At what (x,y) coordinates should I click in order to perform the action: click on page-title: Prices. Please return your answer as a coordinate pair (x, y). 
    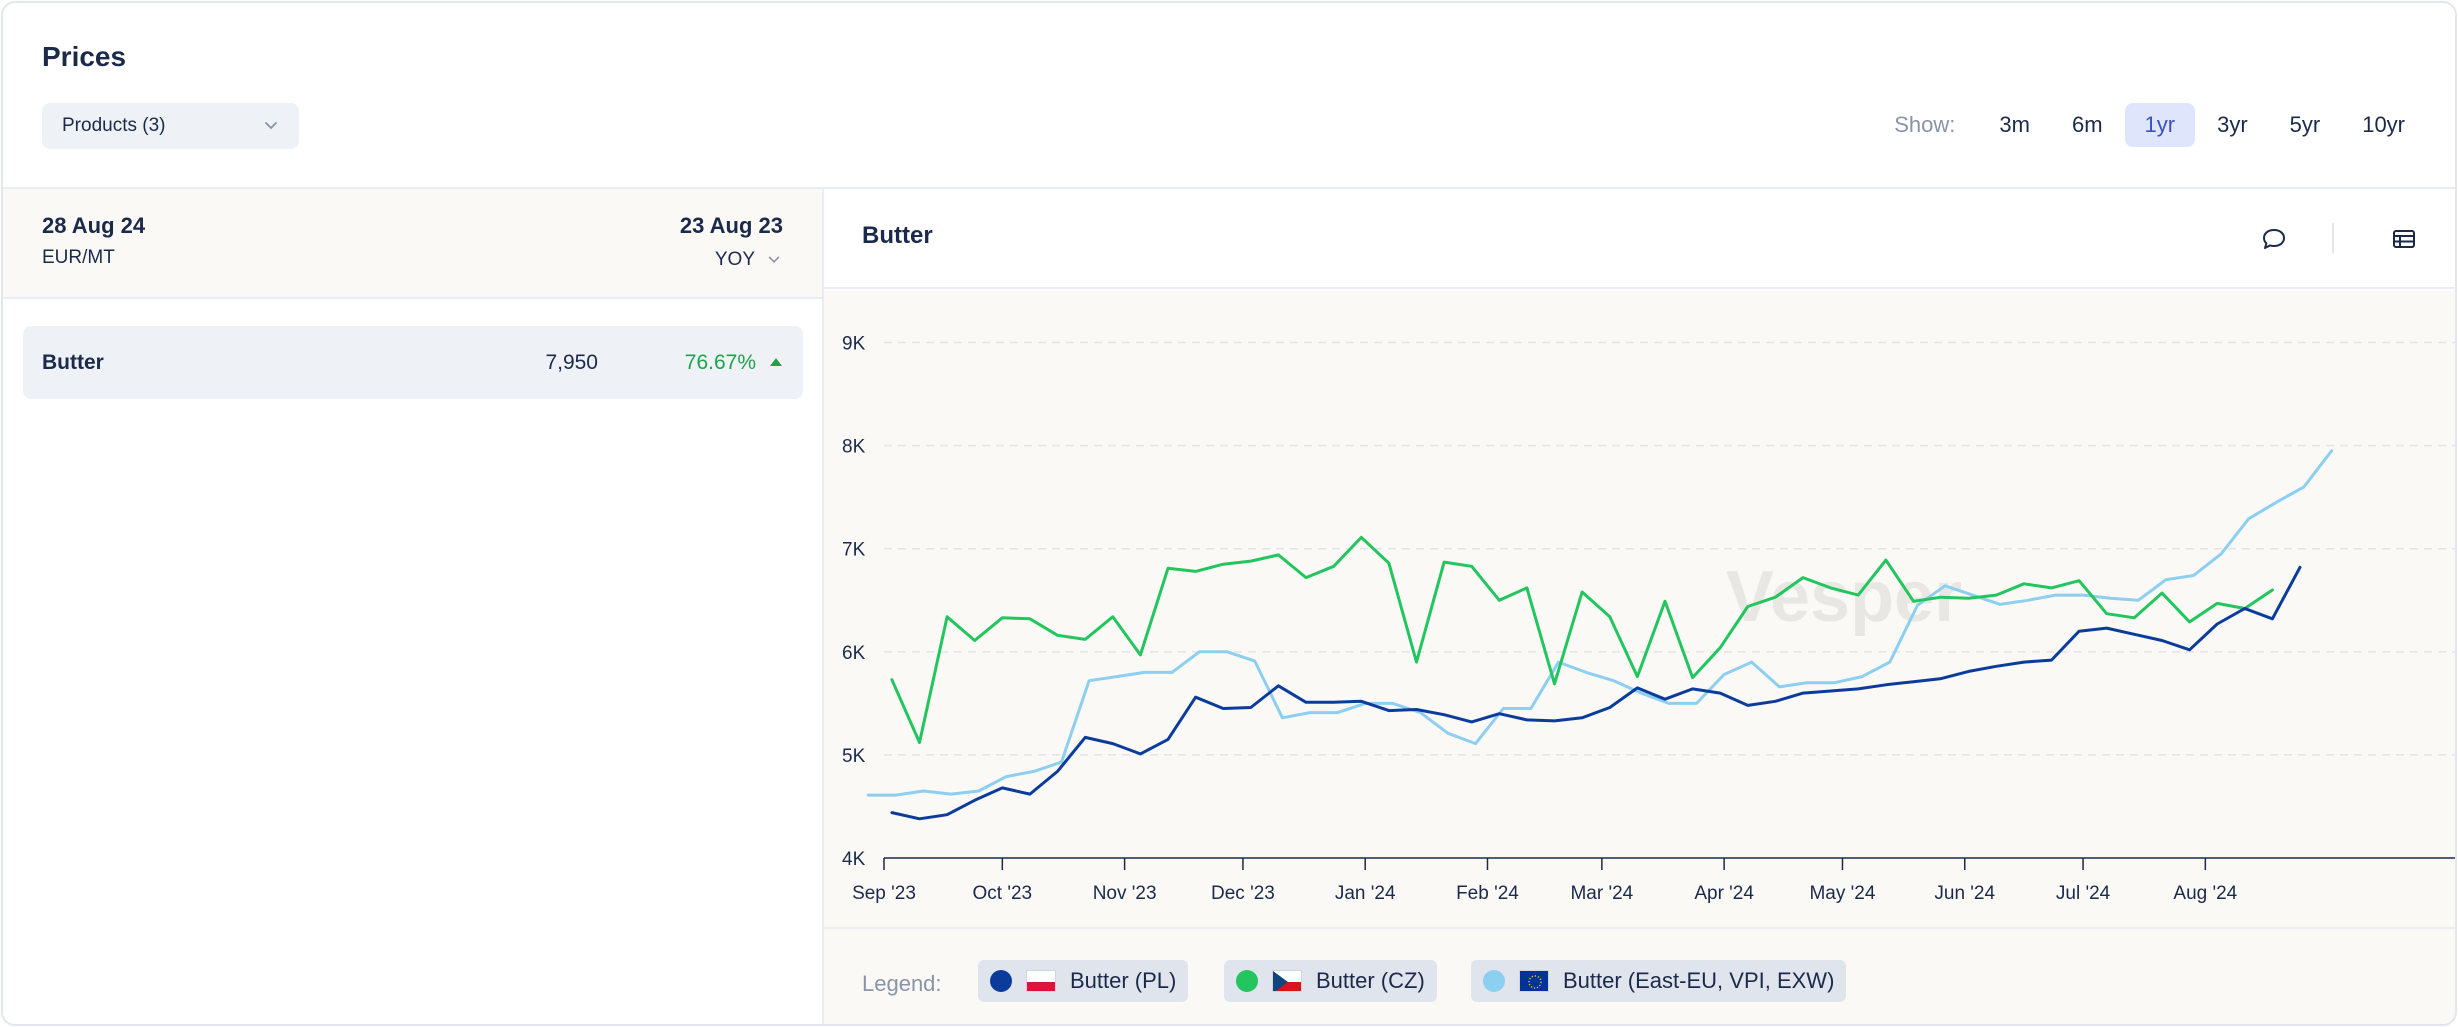
    Looking at the image, I should click on (84, 56).